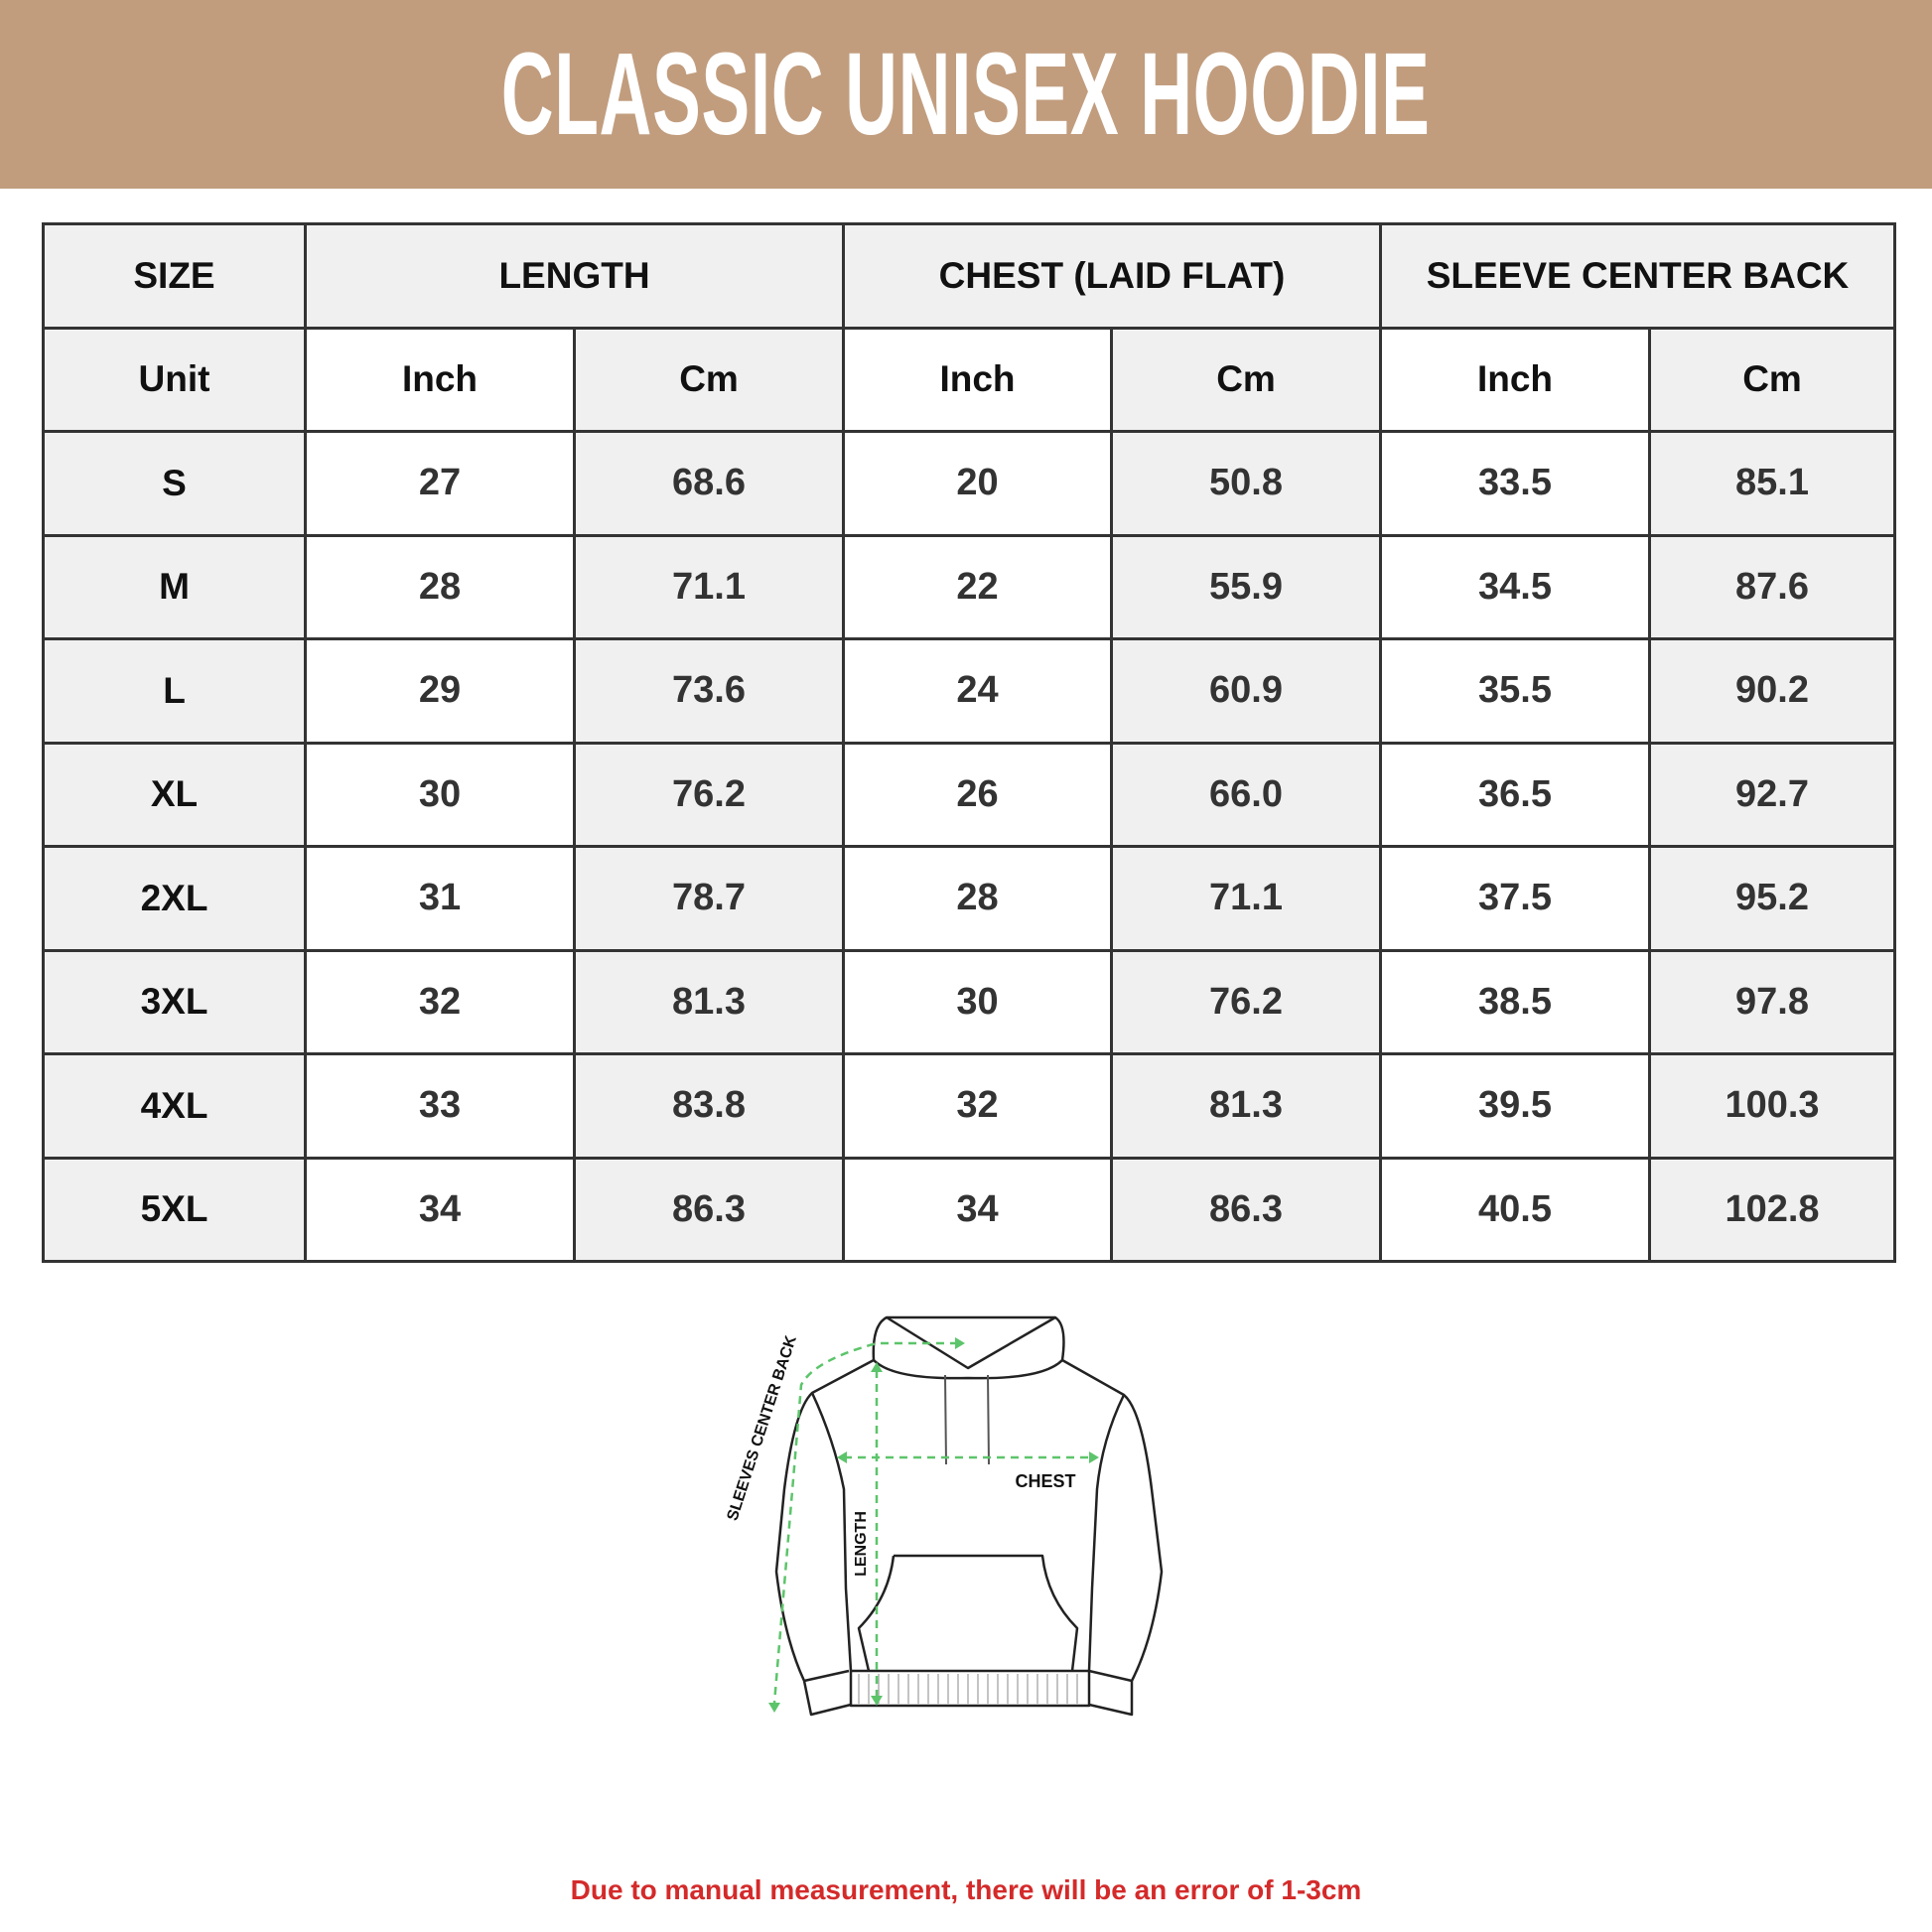 This screenshot has width=1932, height=1932. What do you see at coordinates (978, 484) in the screenshot?
I see `measurement-cell: 20` at bounding box center [978, 484].